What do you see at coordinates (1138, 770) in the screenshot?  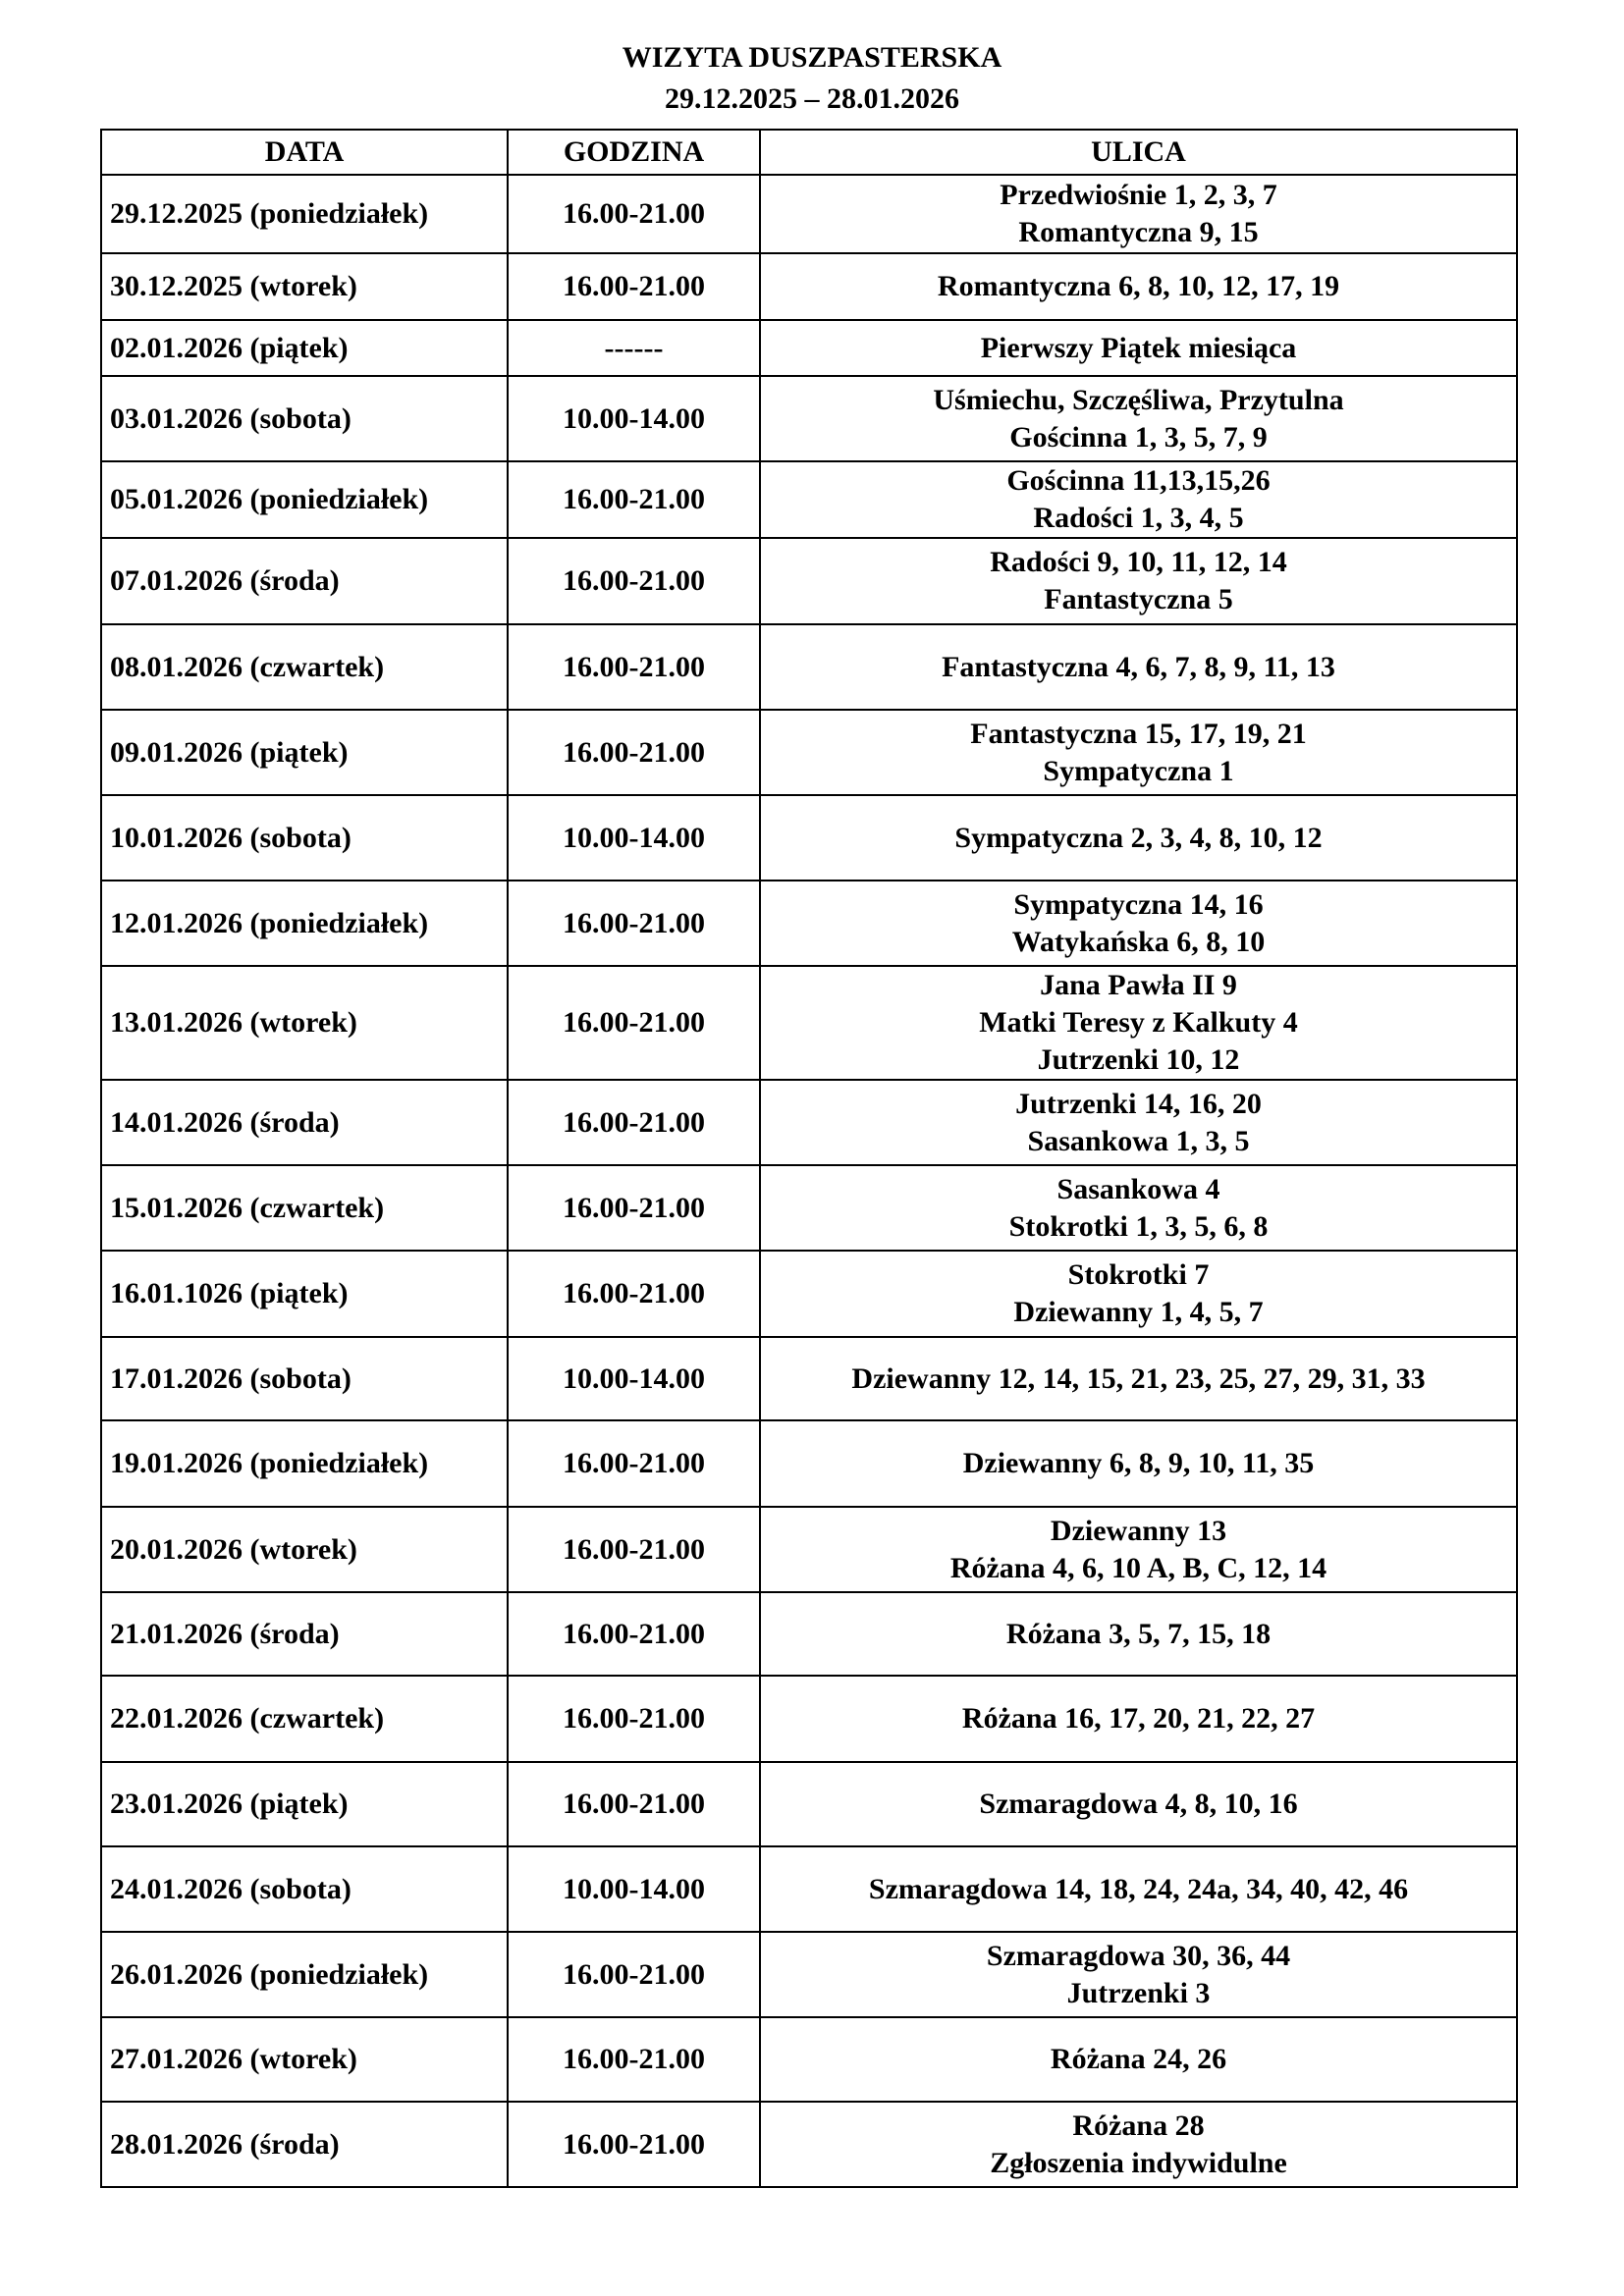 I see `street-line: Sympatyczna 1` at bounding box center [1138, 770].